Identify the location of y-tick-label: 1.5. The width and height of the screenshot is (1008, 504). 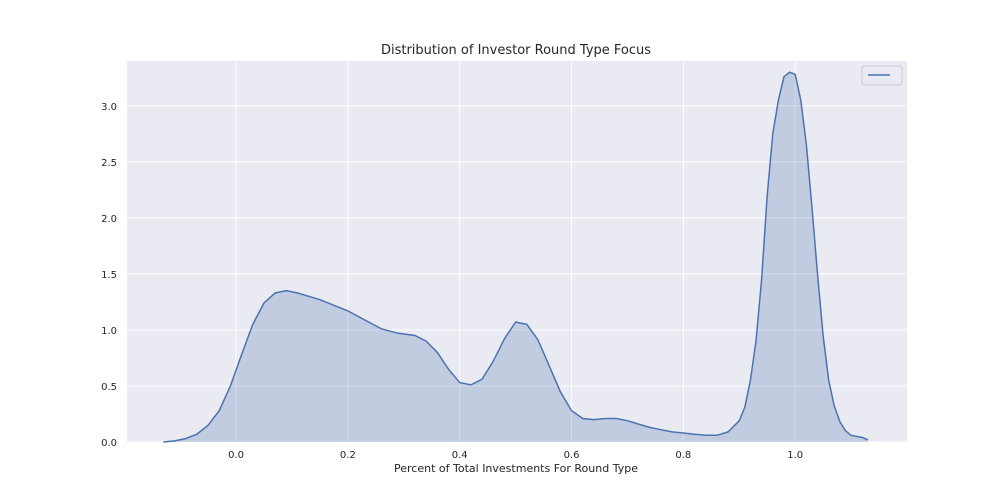
(109, 275).